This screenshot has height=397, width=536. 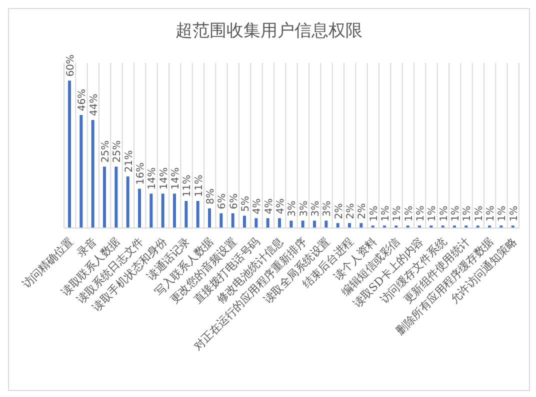 What do you see at coordinates (94, 105) in the screenshot?
I see `data-label: 44%` at bounding box center [94, 105].